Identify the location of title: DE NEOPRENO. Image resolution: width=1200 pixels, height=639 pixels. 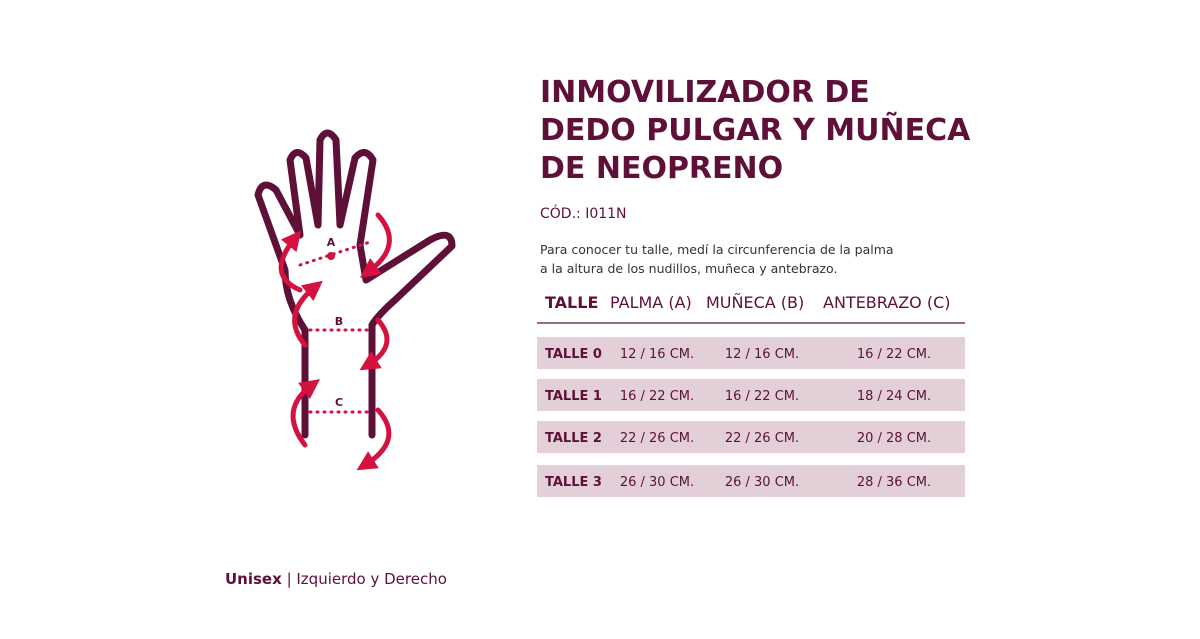
(661, 168).